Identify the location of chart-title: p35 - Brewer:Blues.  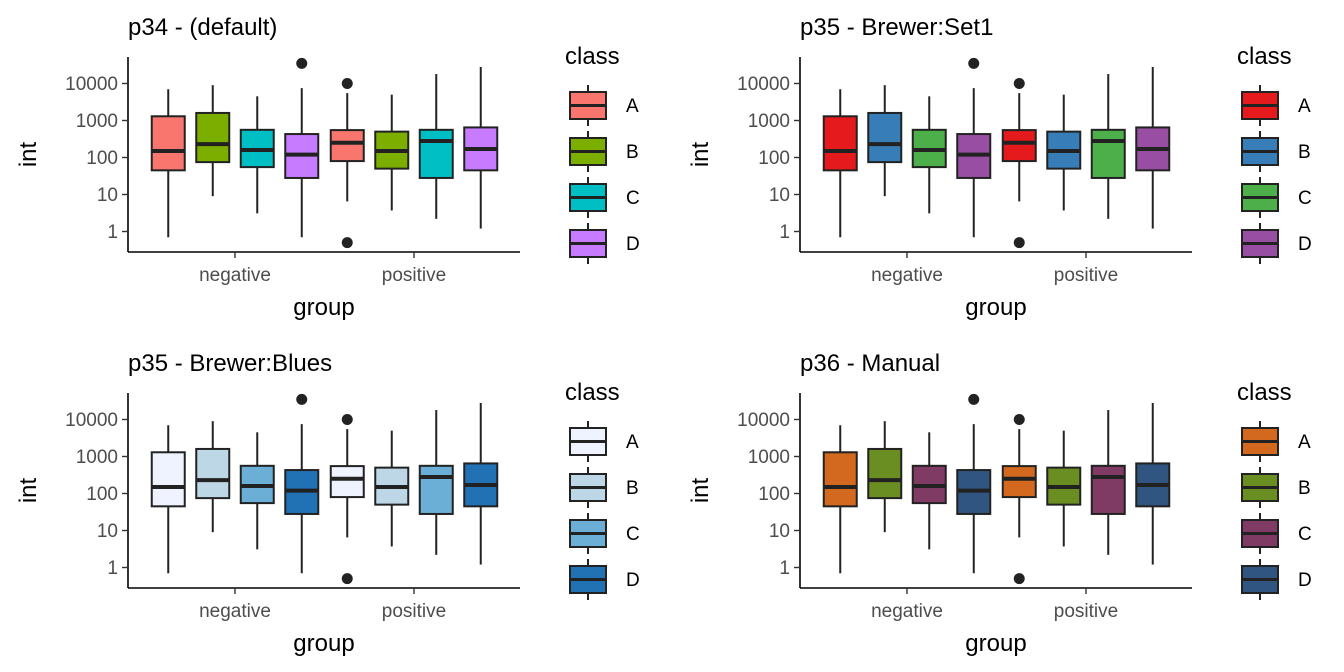
(230, 363).